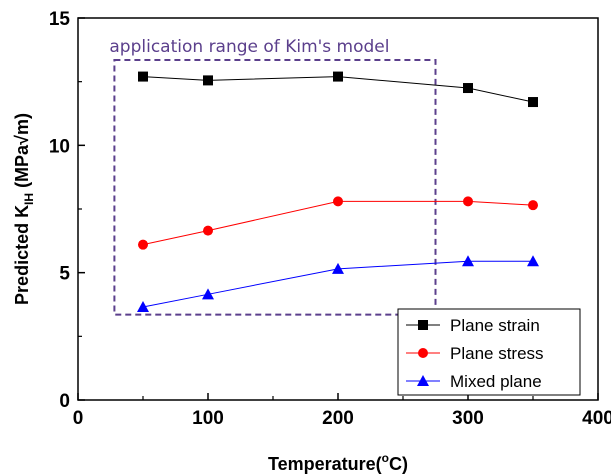  I want to click on application-range-label: application range of Kim's model, so click(249, 47).